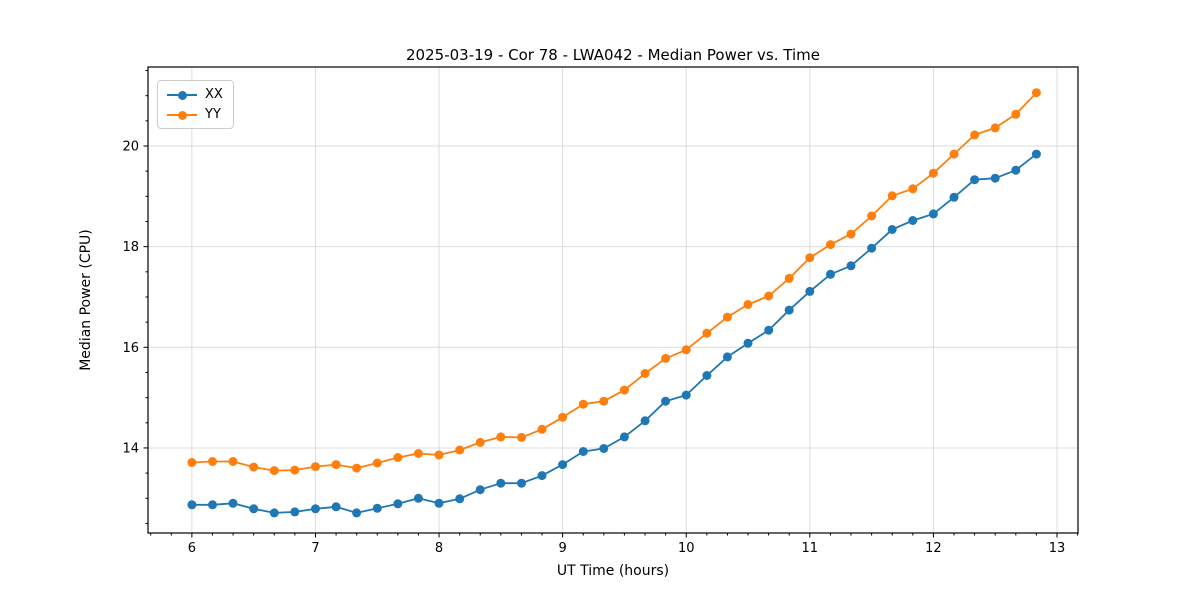  I want to click on x-axis-label: UT Time (hours), so click(613, 571).